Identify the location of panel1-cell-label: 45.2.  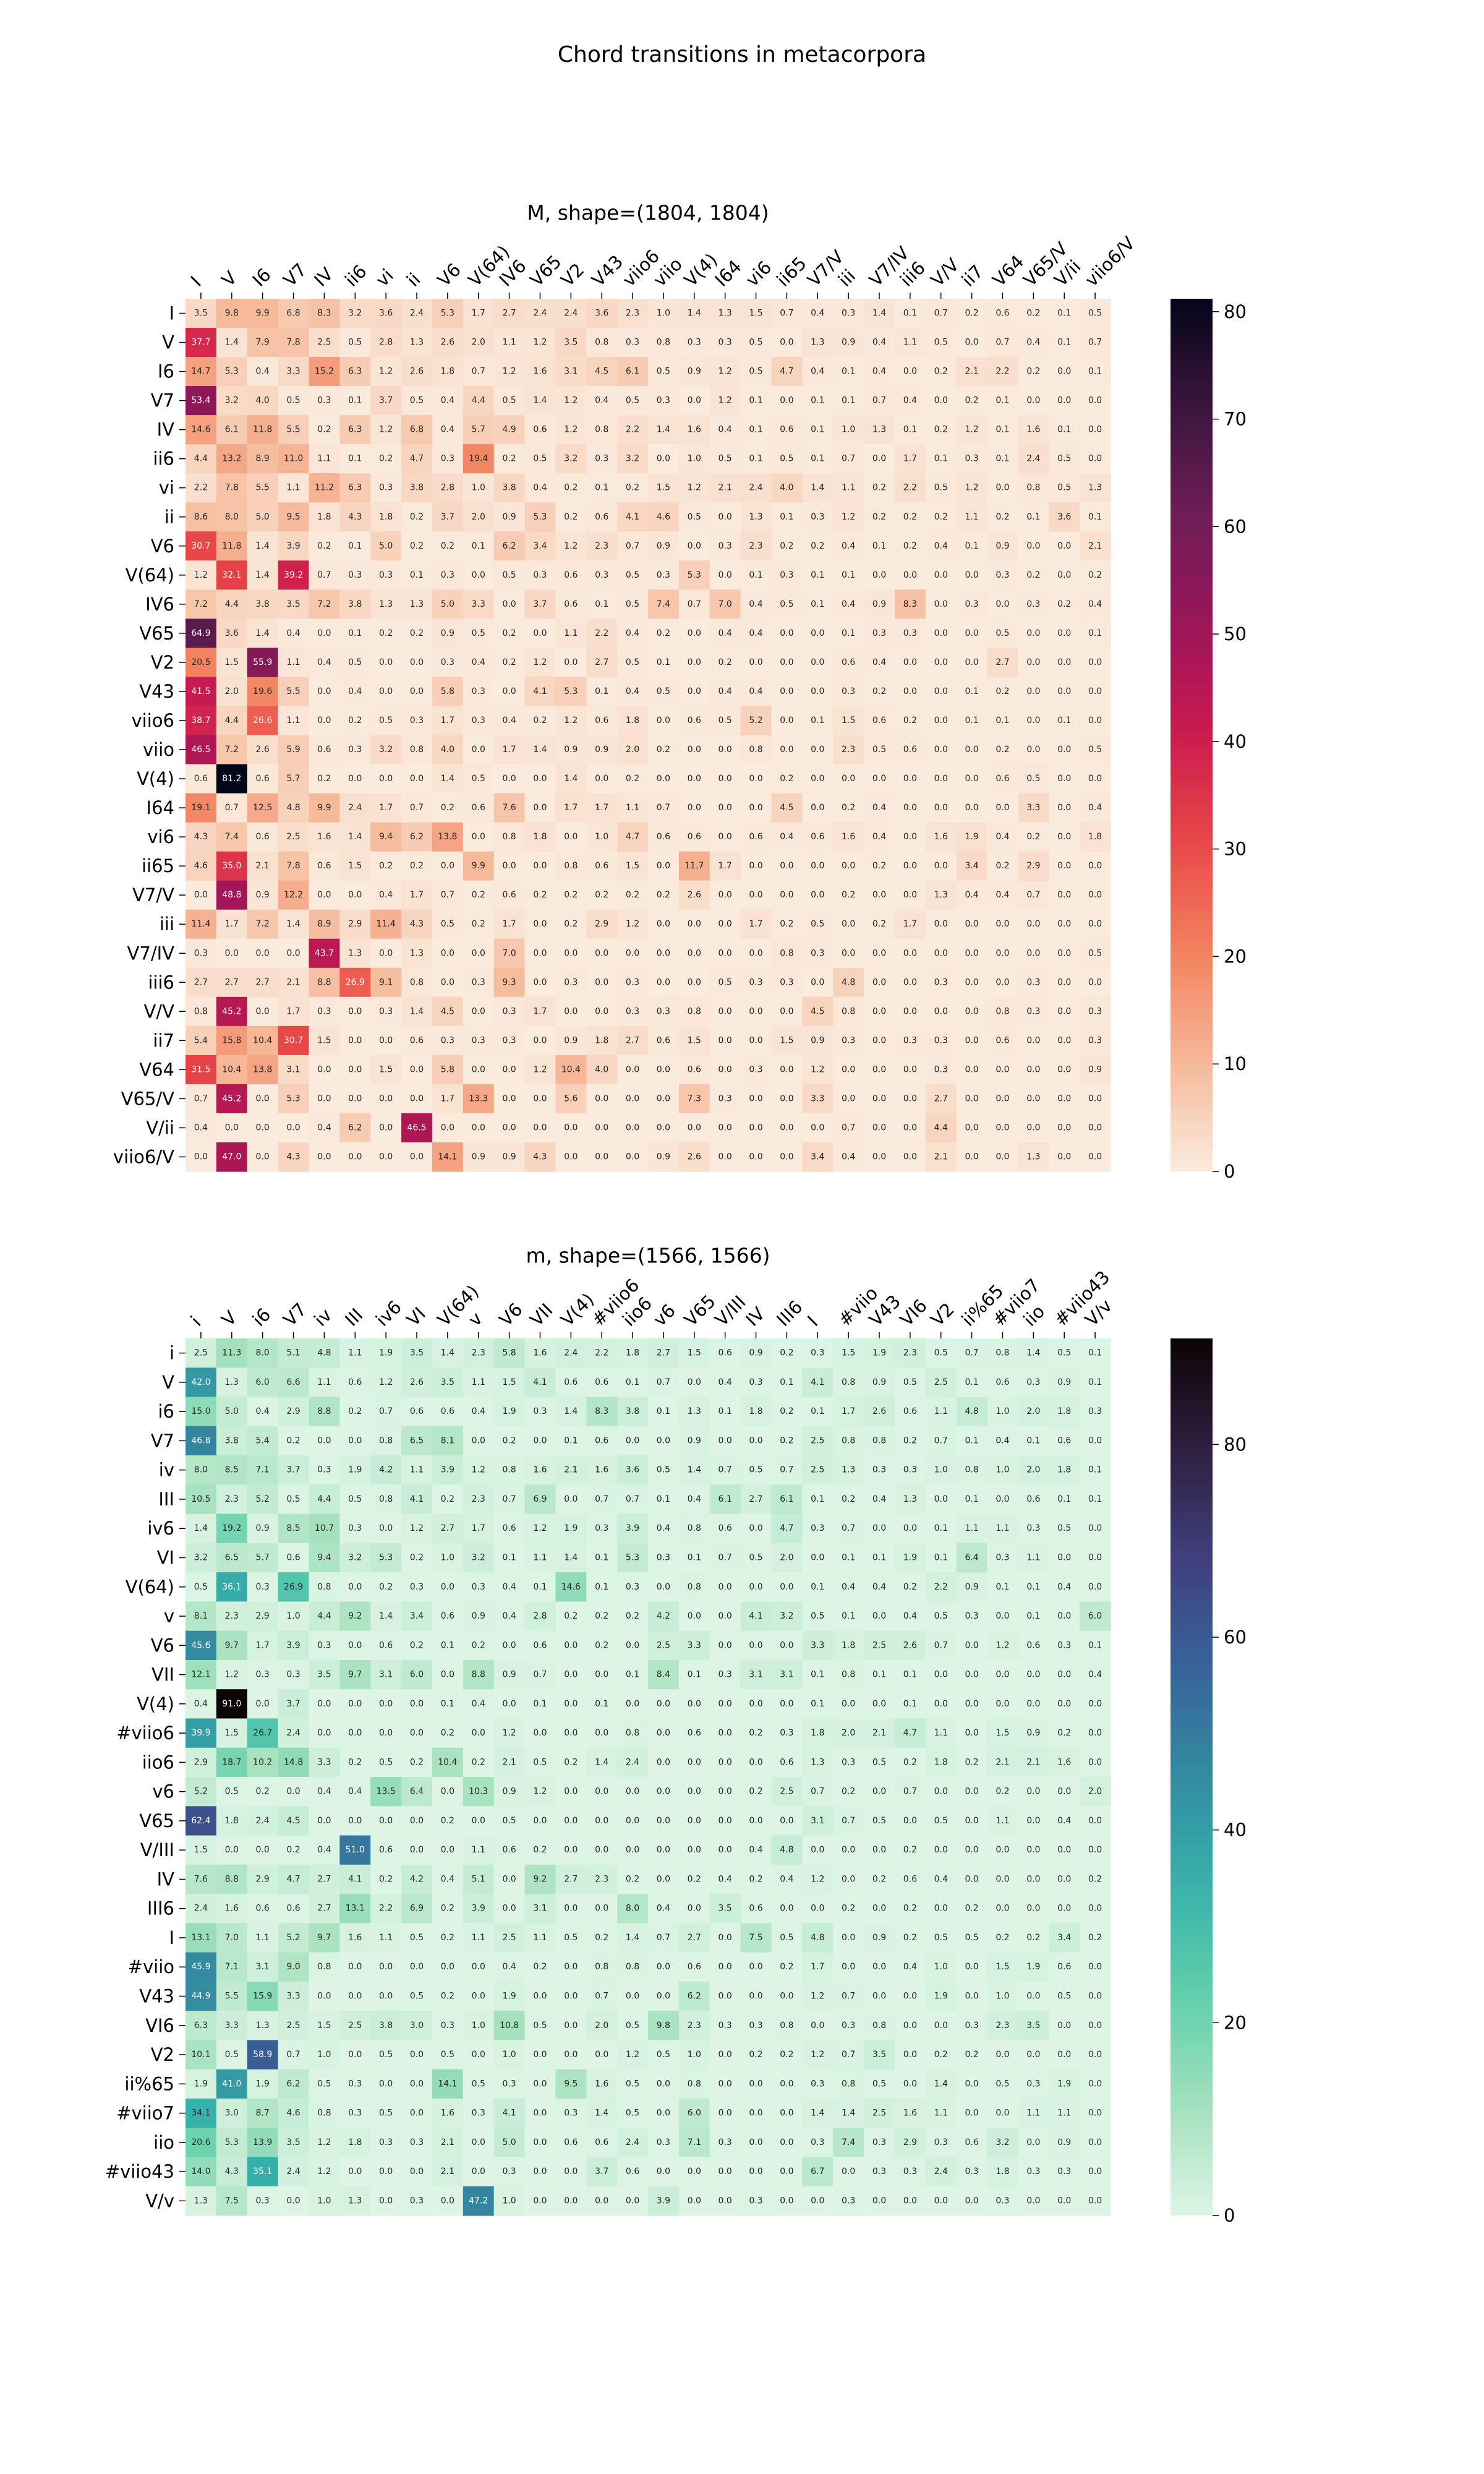
(231, 1011).